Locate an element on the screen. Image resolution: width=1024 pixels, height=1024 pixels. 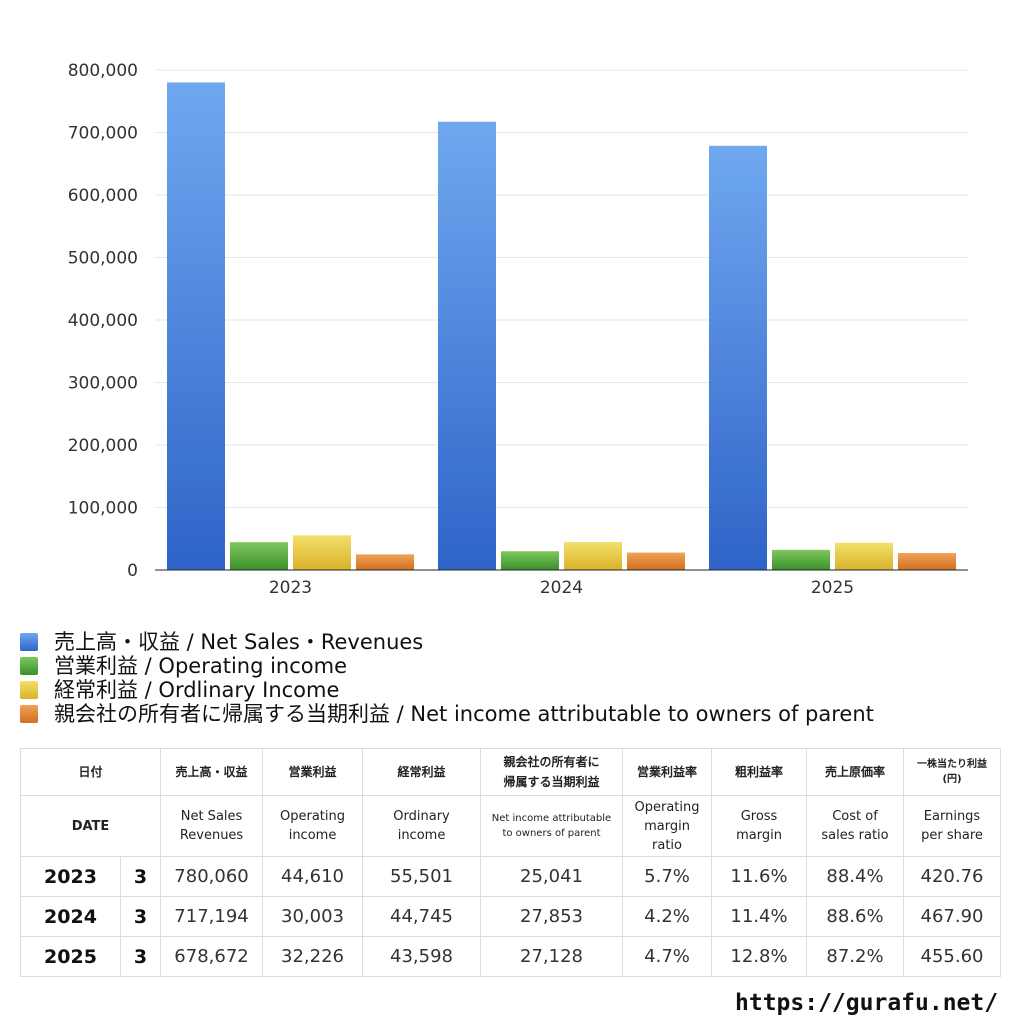
x-tick-label: 2023 is located at coordinates (290, 588).